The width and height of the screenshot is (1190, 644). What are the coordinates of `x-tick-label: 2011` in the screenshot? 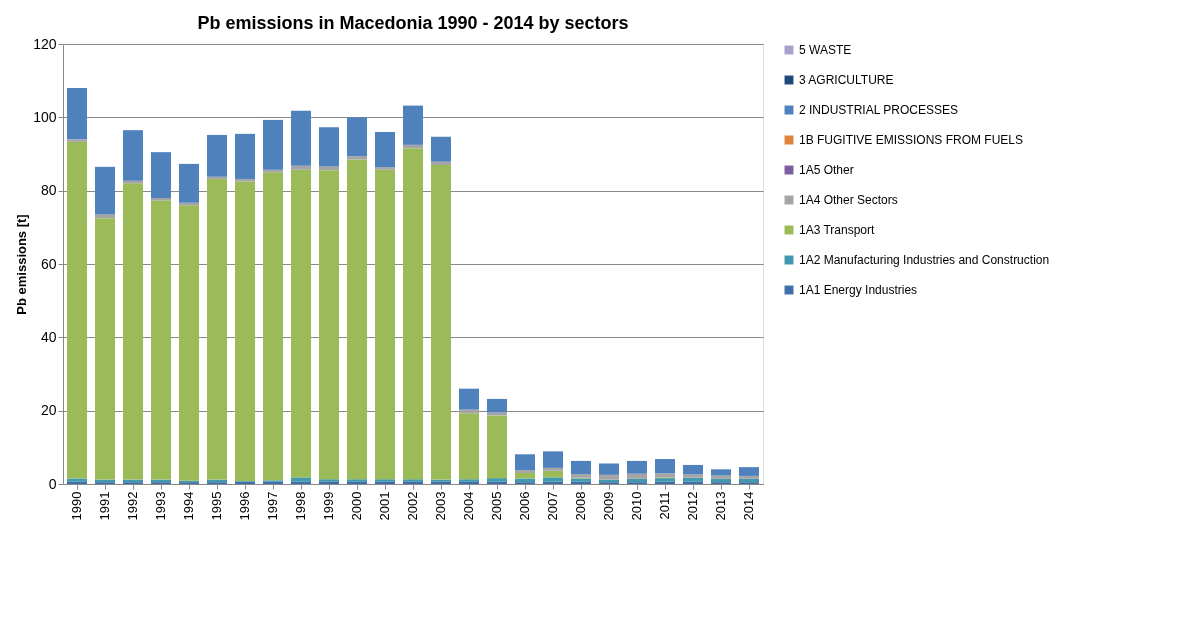 It's located at (664, 505).